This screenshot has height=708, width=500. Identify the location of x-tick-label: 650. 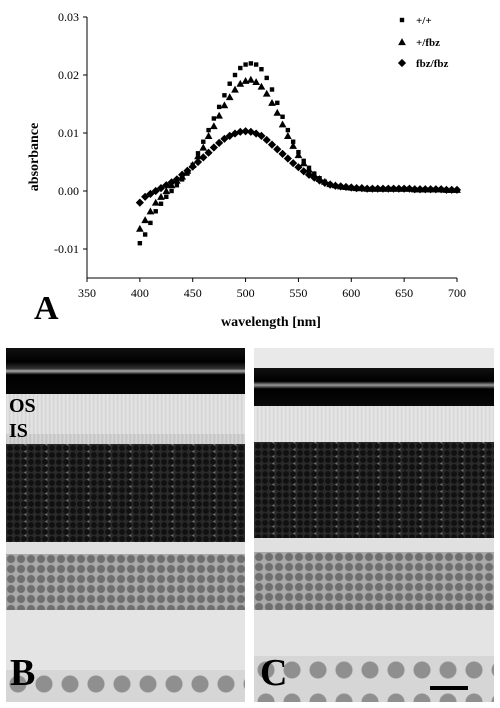
(404, 293).